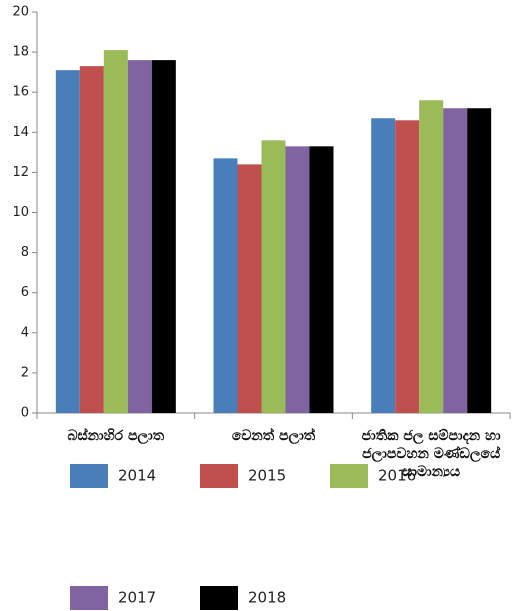 Image resolution: width=525 pixels, height=611 pixels. Describe the element at coordinates (25, 292) in the screenshot. I see `y-tick-label: 6` at that location.